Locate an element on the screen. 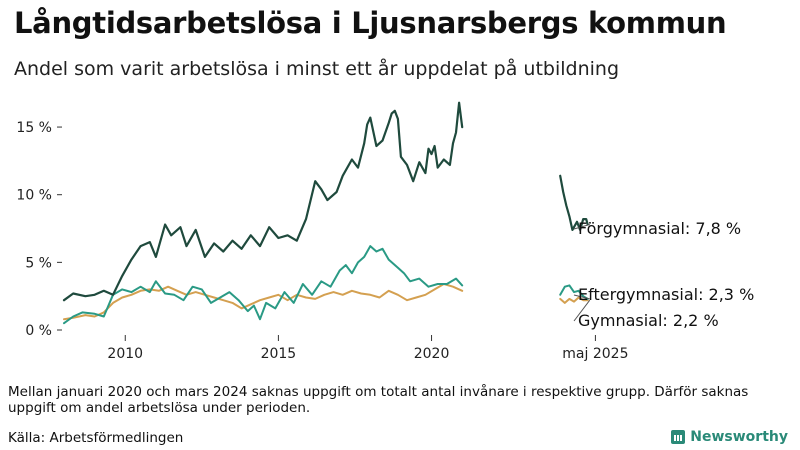  label-leader-forgymnasial is located at coordinates (581, 226).